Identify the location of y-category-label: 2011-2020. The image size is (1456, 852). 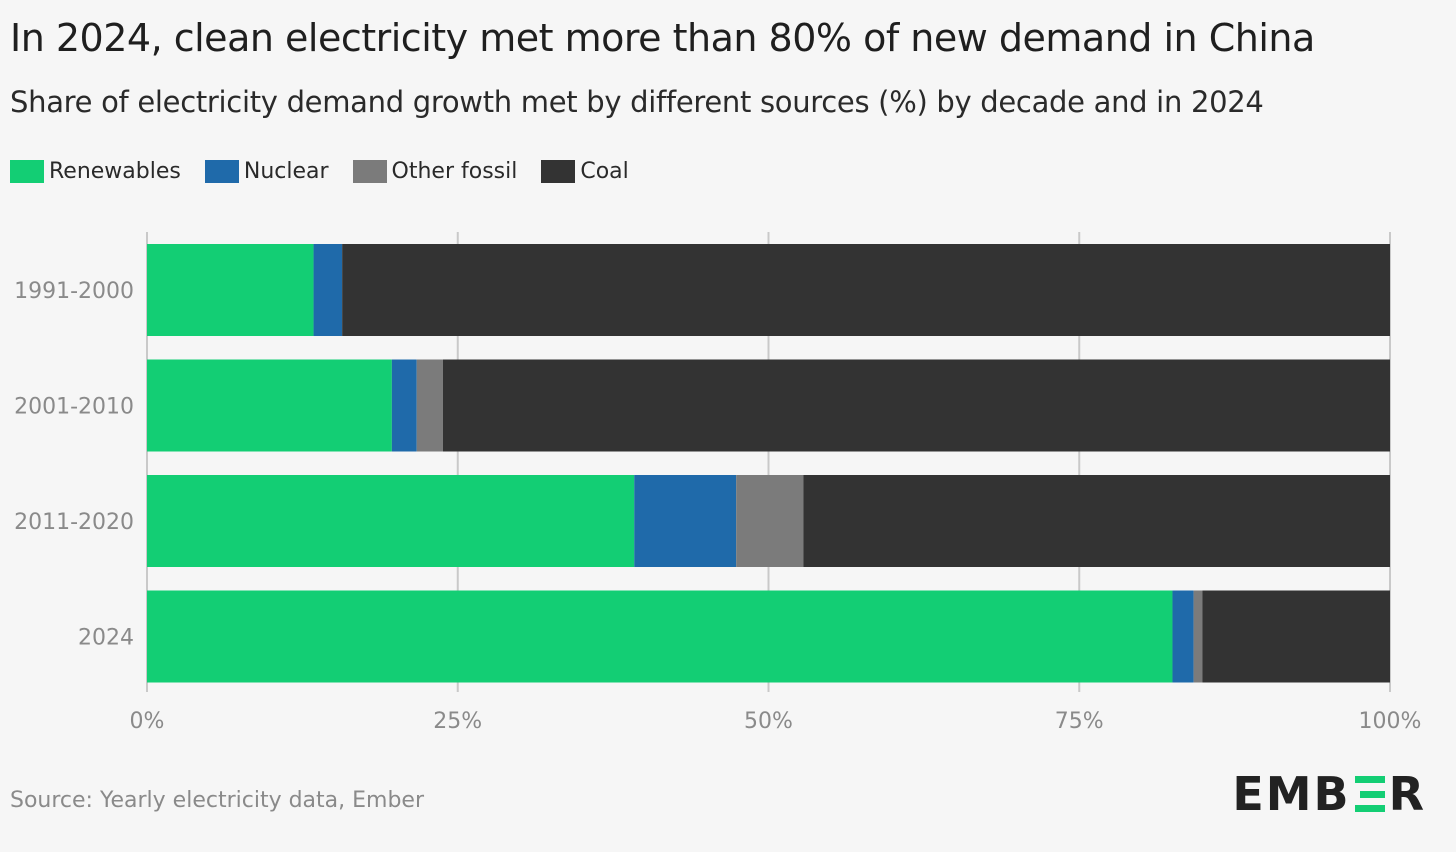
(74, 522).